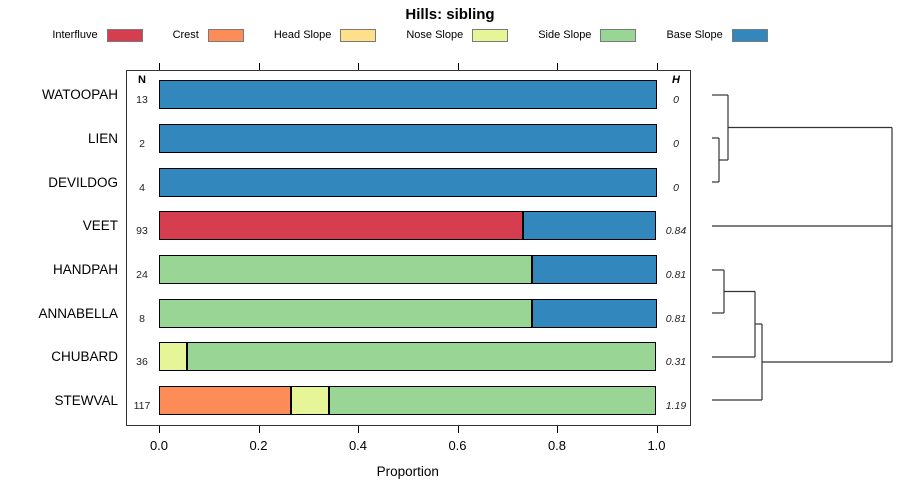 The width and height of the screenshot is (900, 500). I want to click on legend-item-label: Interfluve, so click(75, 35).